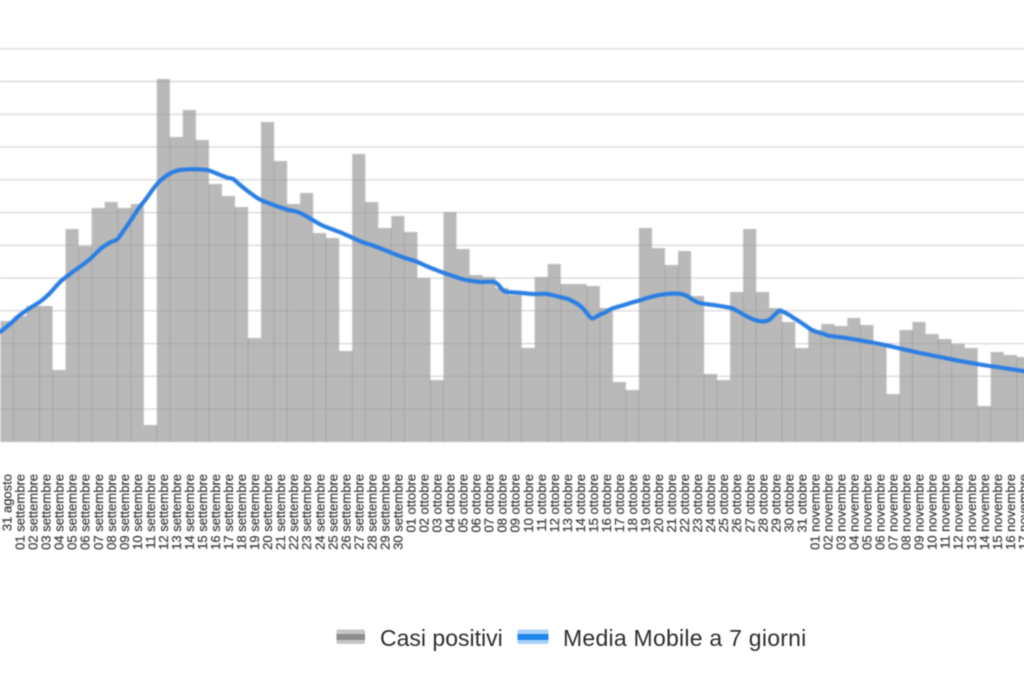 Image resolution: width=1024 pixels, height=680 pixels. Describe the element at coordinates (685, 638) in the screenshot. I see `svg-text: Media Mobile a 7 giorni` at that location.